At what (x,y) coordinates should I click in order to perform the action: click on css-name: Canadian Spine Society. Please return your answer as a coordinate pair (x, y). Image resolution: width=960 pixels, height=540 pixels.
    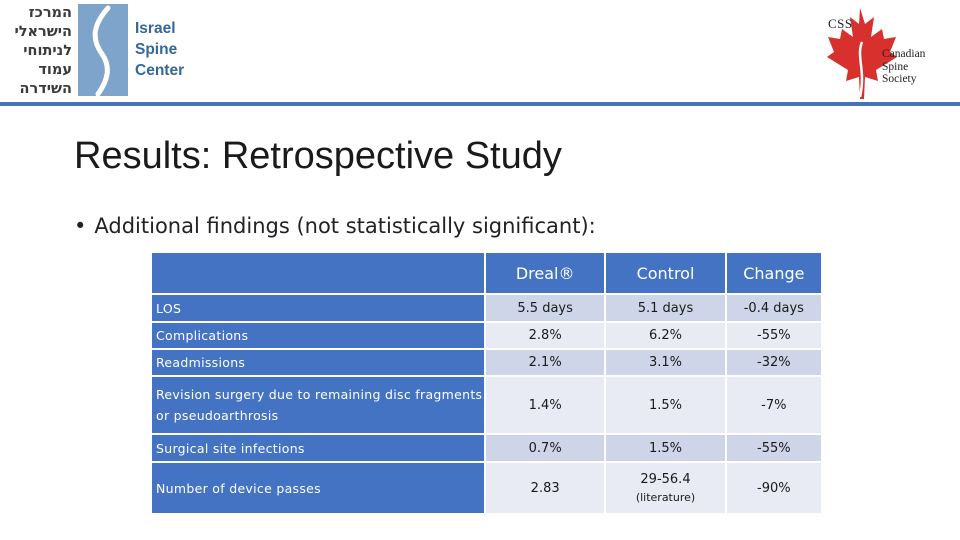
    Looking at the image, I should click on (903, 67).